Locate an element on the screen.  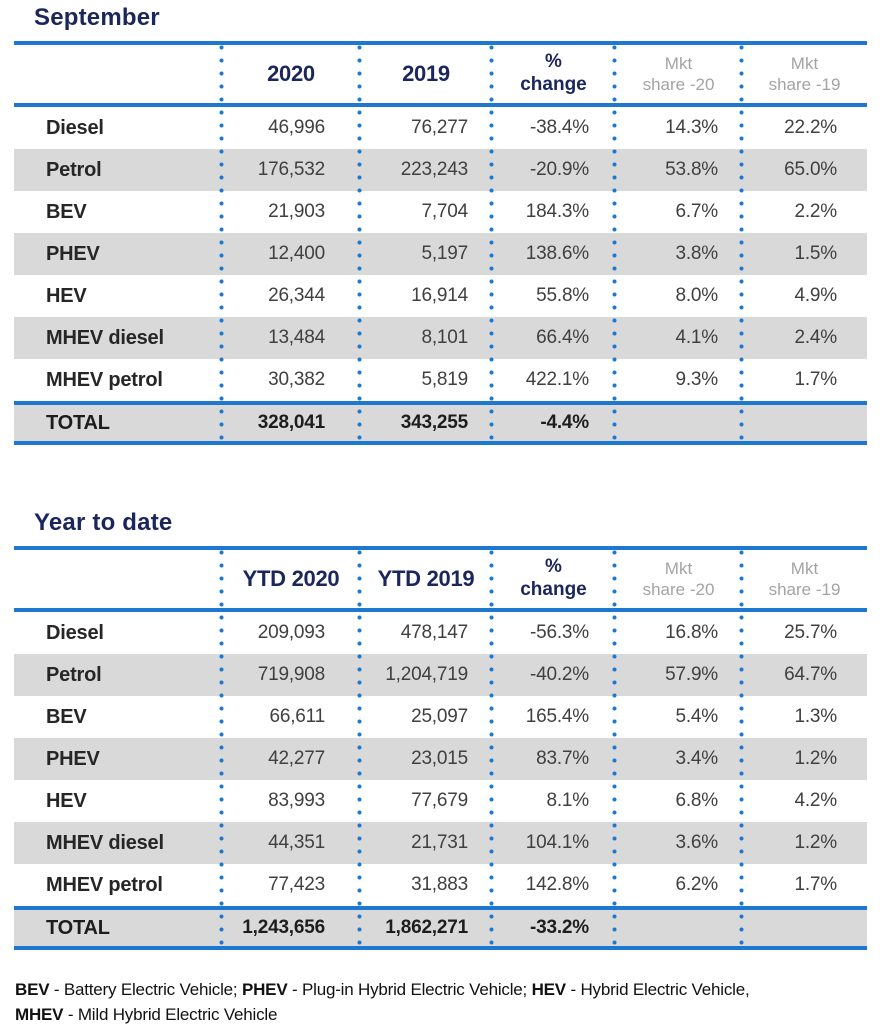
cell-value: 138.6% is located at coordinates (557, 253).